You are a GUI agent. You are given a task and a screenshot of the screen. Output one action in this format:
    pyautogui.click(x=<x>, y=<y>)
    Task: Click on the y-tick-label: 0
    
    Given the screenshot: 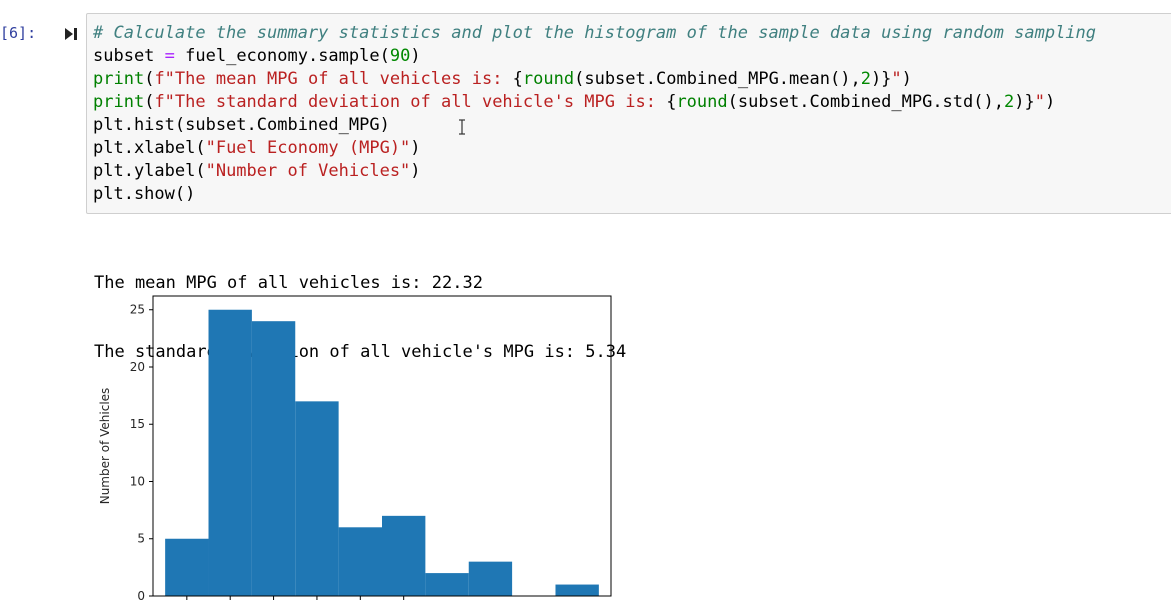 What is the action you would take?
    pyautogui.click(x=141, y=596)
    